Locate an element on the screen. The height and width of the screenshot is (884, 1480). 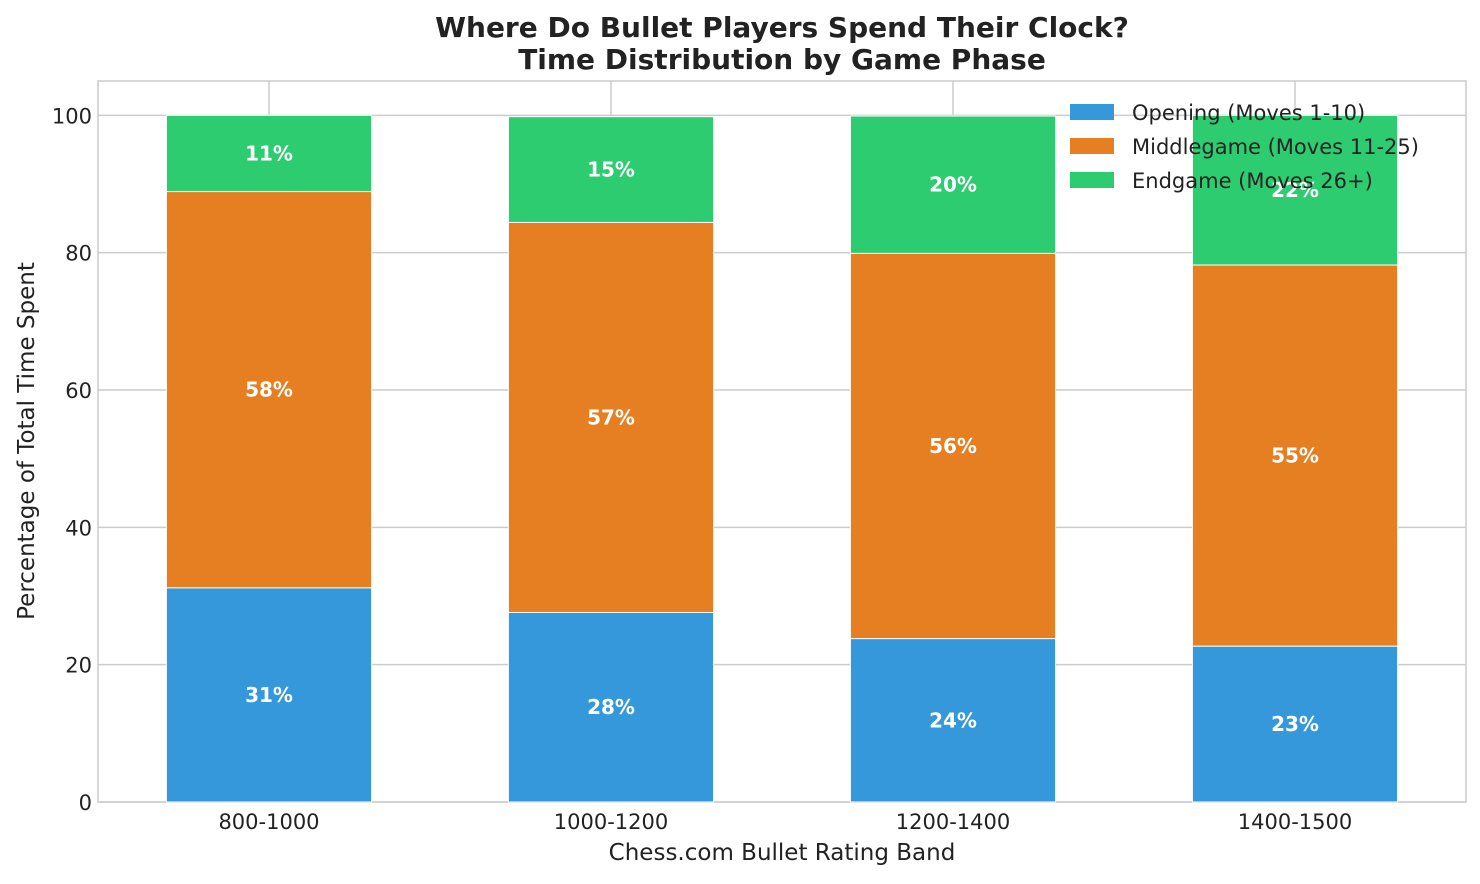
bar-value-label: 55% is located at coordinates (1295, 456).